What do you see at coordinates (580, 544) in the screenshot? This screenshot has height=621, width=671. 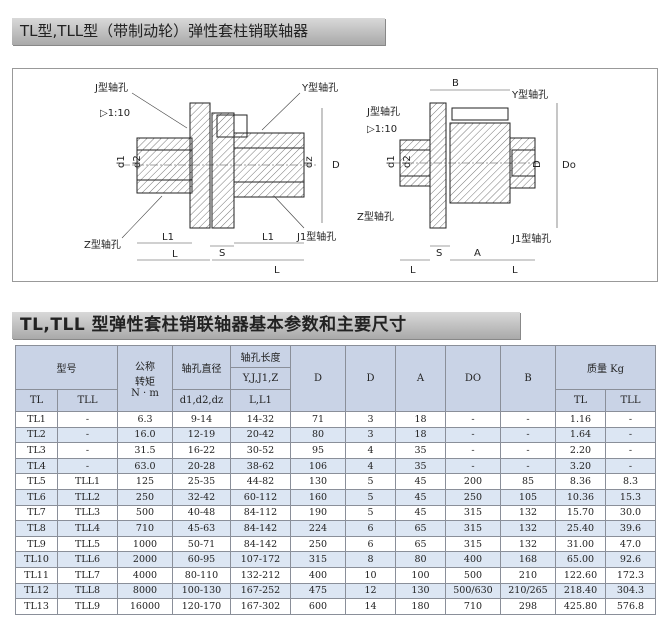 I see `table-cell: 31.00` at bounding box center [580, 544].